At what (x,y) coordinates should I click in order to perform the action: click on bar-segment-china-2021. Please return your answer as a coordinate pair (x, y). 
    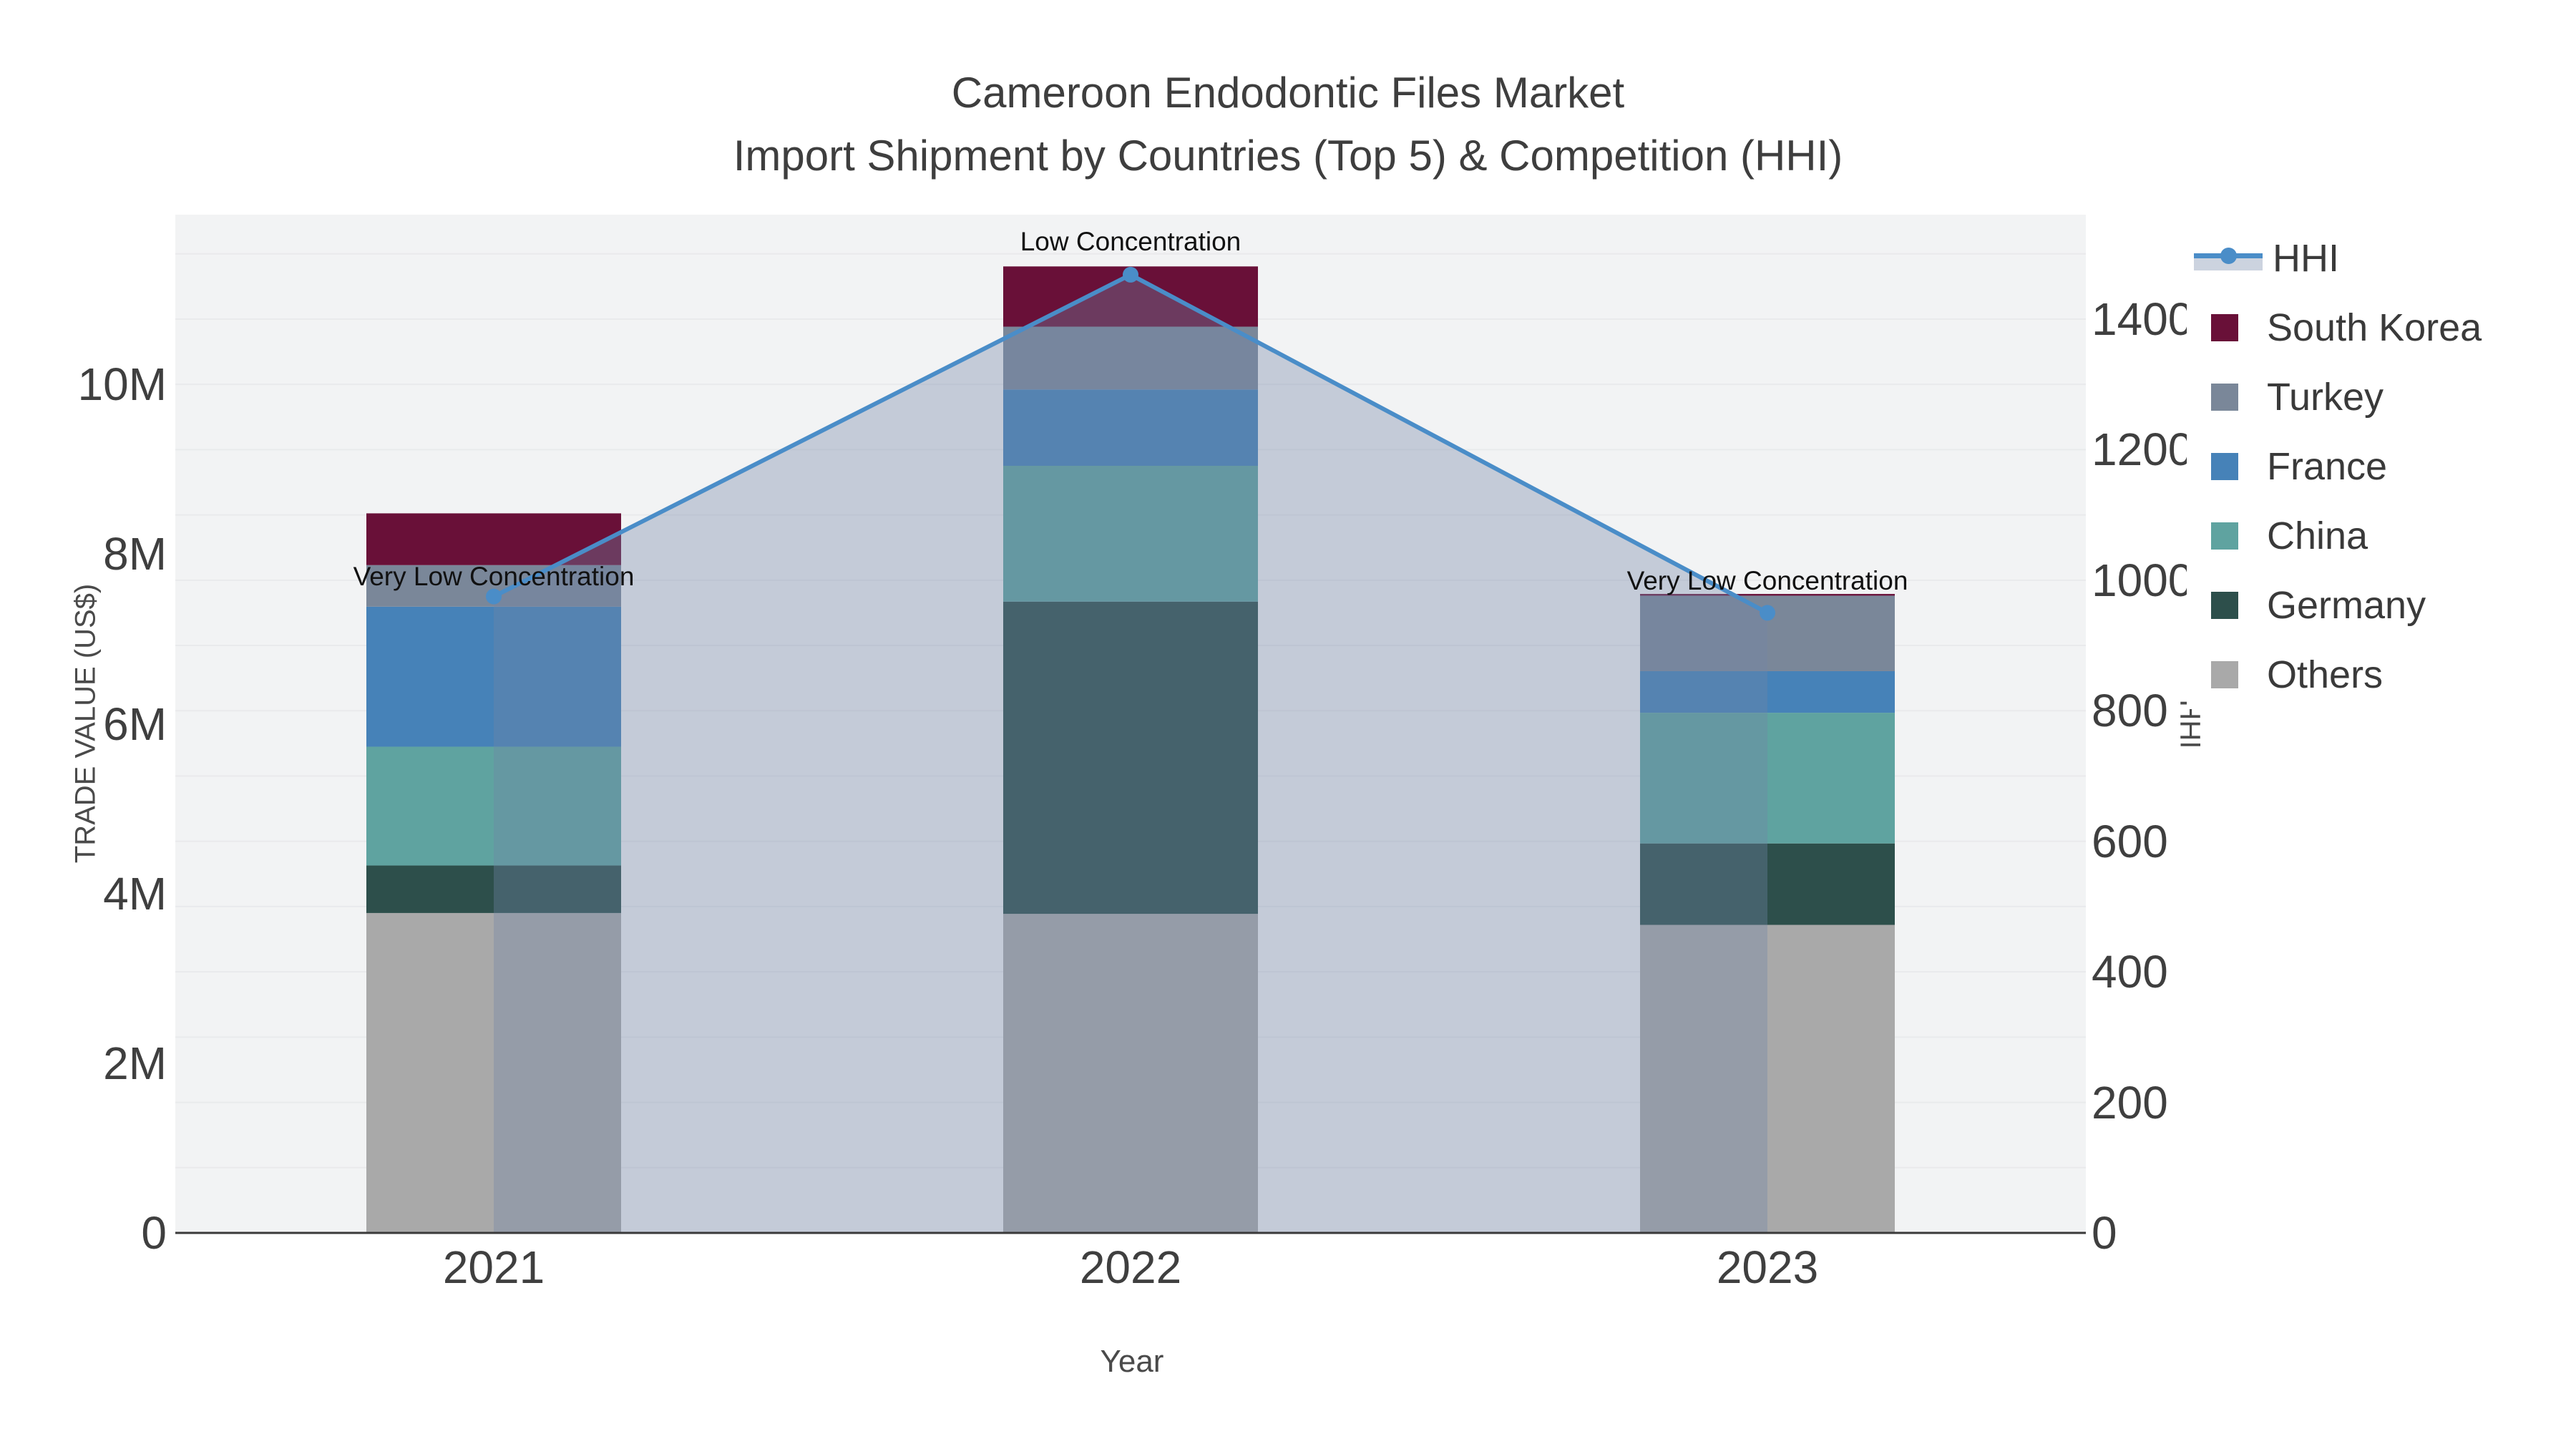
    Looking at the image, I should click on (493, 806).